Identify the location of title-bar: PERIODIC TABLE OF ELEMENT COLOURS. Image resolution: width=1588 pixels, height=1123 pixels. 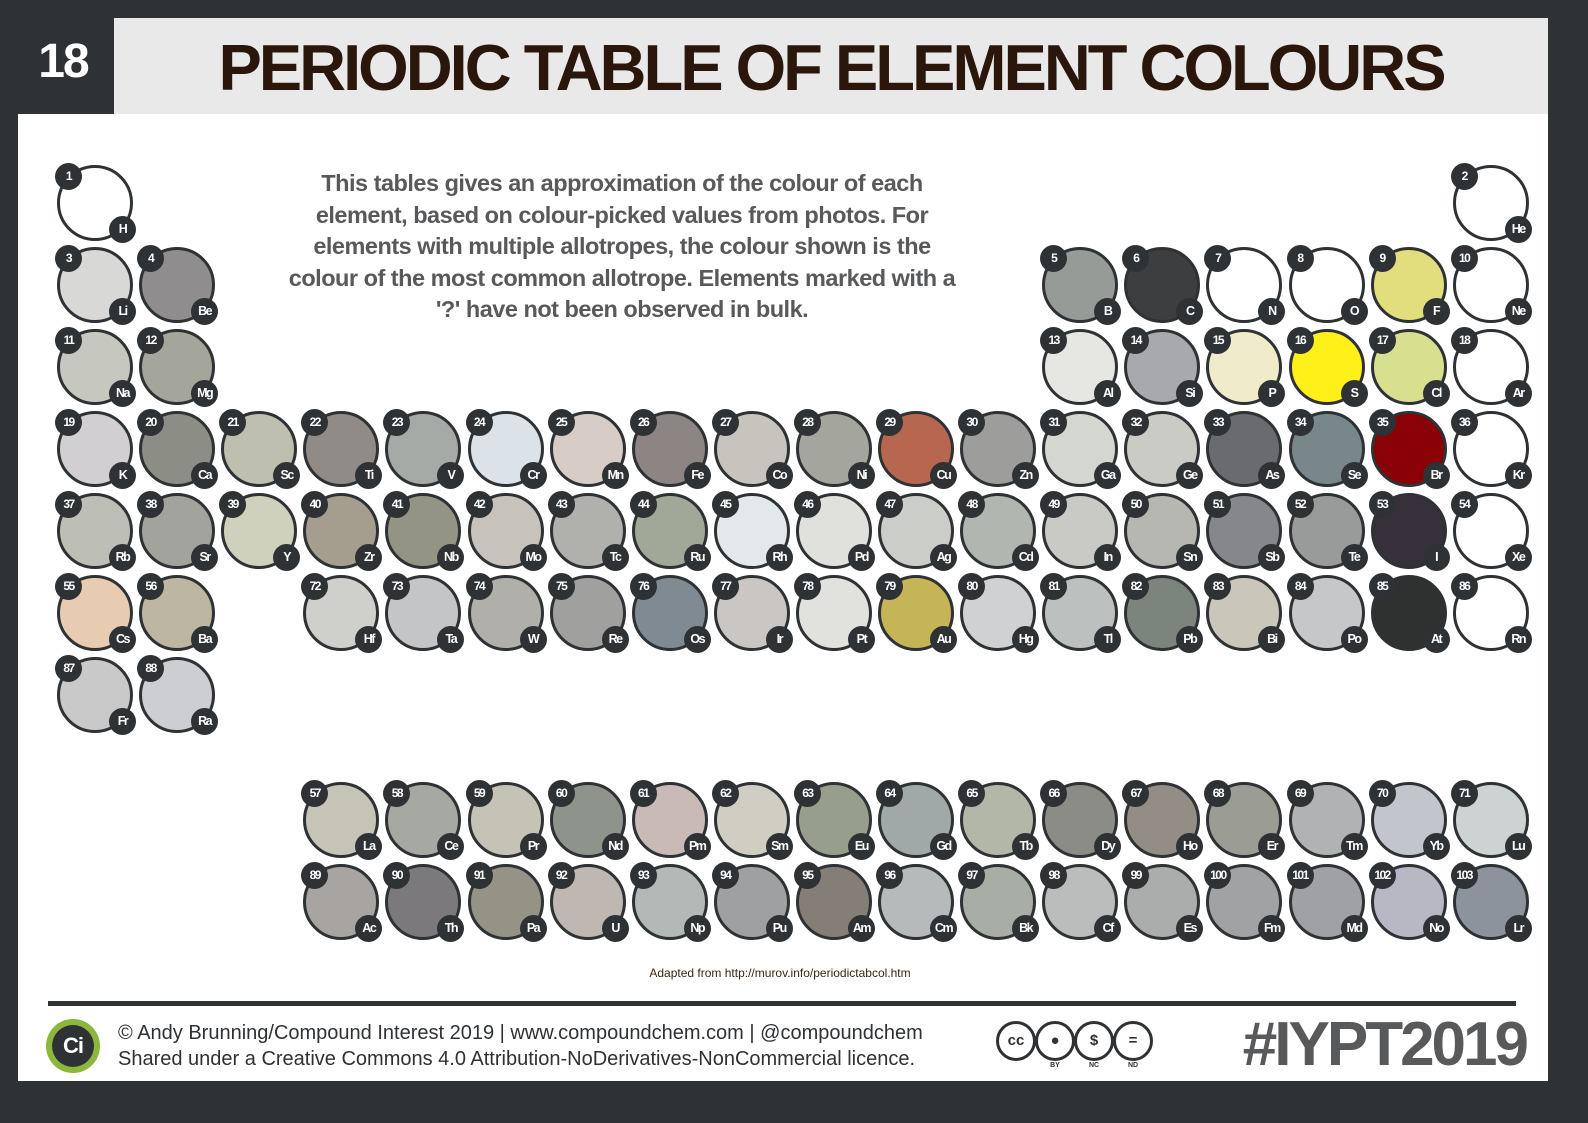
(831, 66).